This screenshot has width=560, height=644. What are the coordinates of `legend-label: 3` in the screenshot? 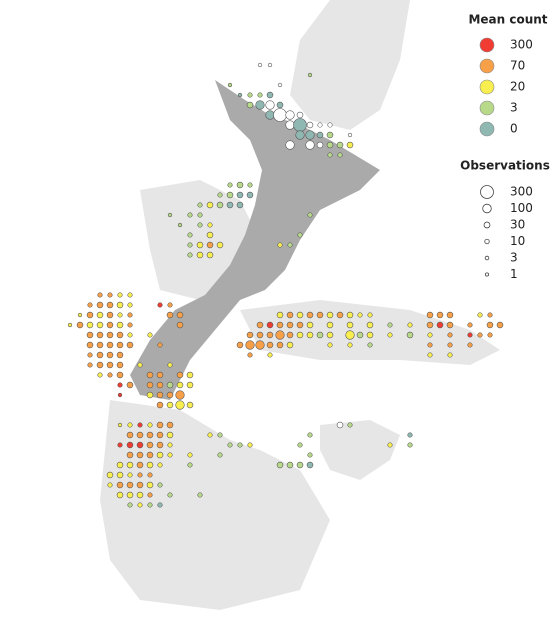 It's located at (514, 108).